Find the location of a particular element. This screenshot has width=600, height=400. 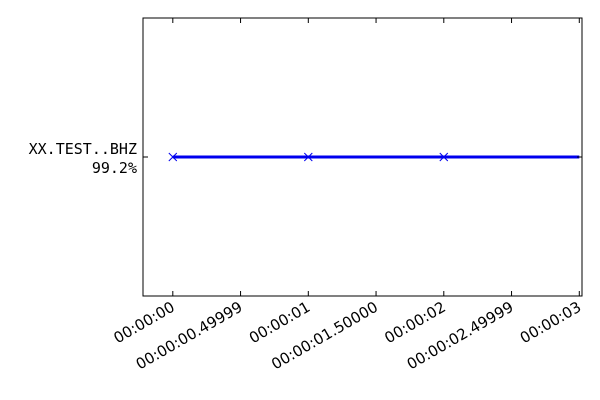

x-tick-label: 00:00:03 is located at coordinates (550, 322).